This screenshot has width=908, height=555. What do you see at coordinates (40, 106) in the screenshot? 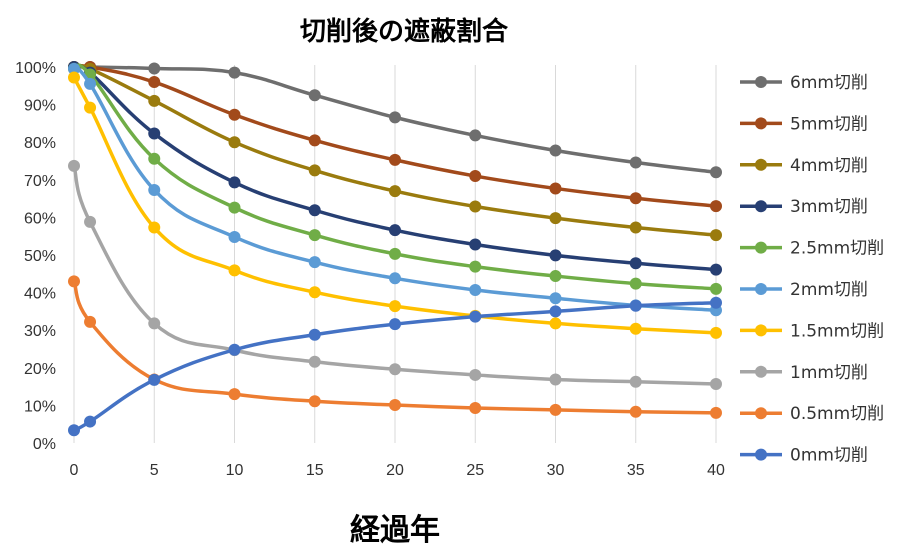
I see `y-tick-label-90: 90%` at bounding box center [40, 106].